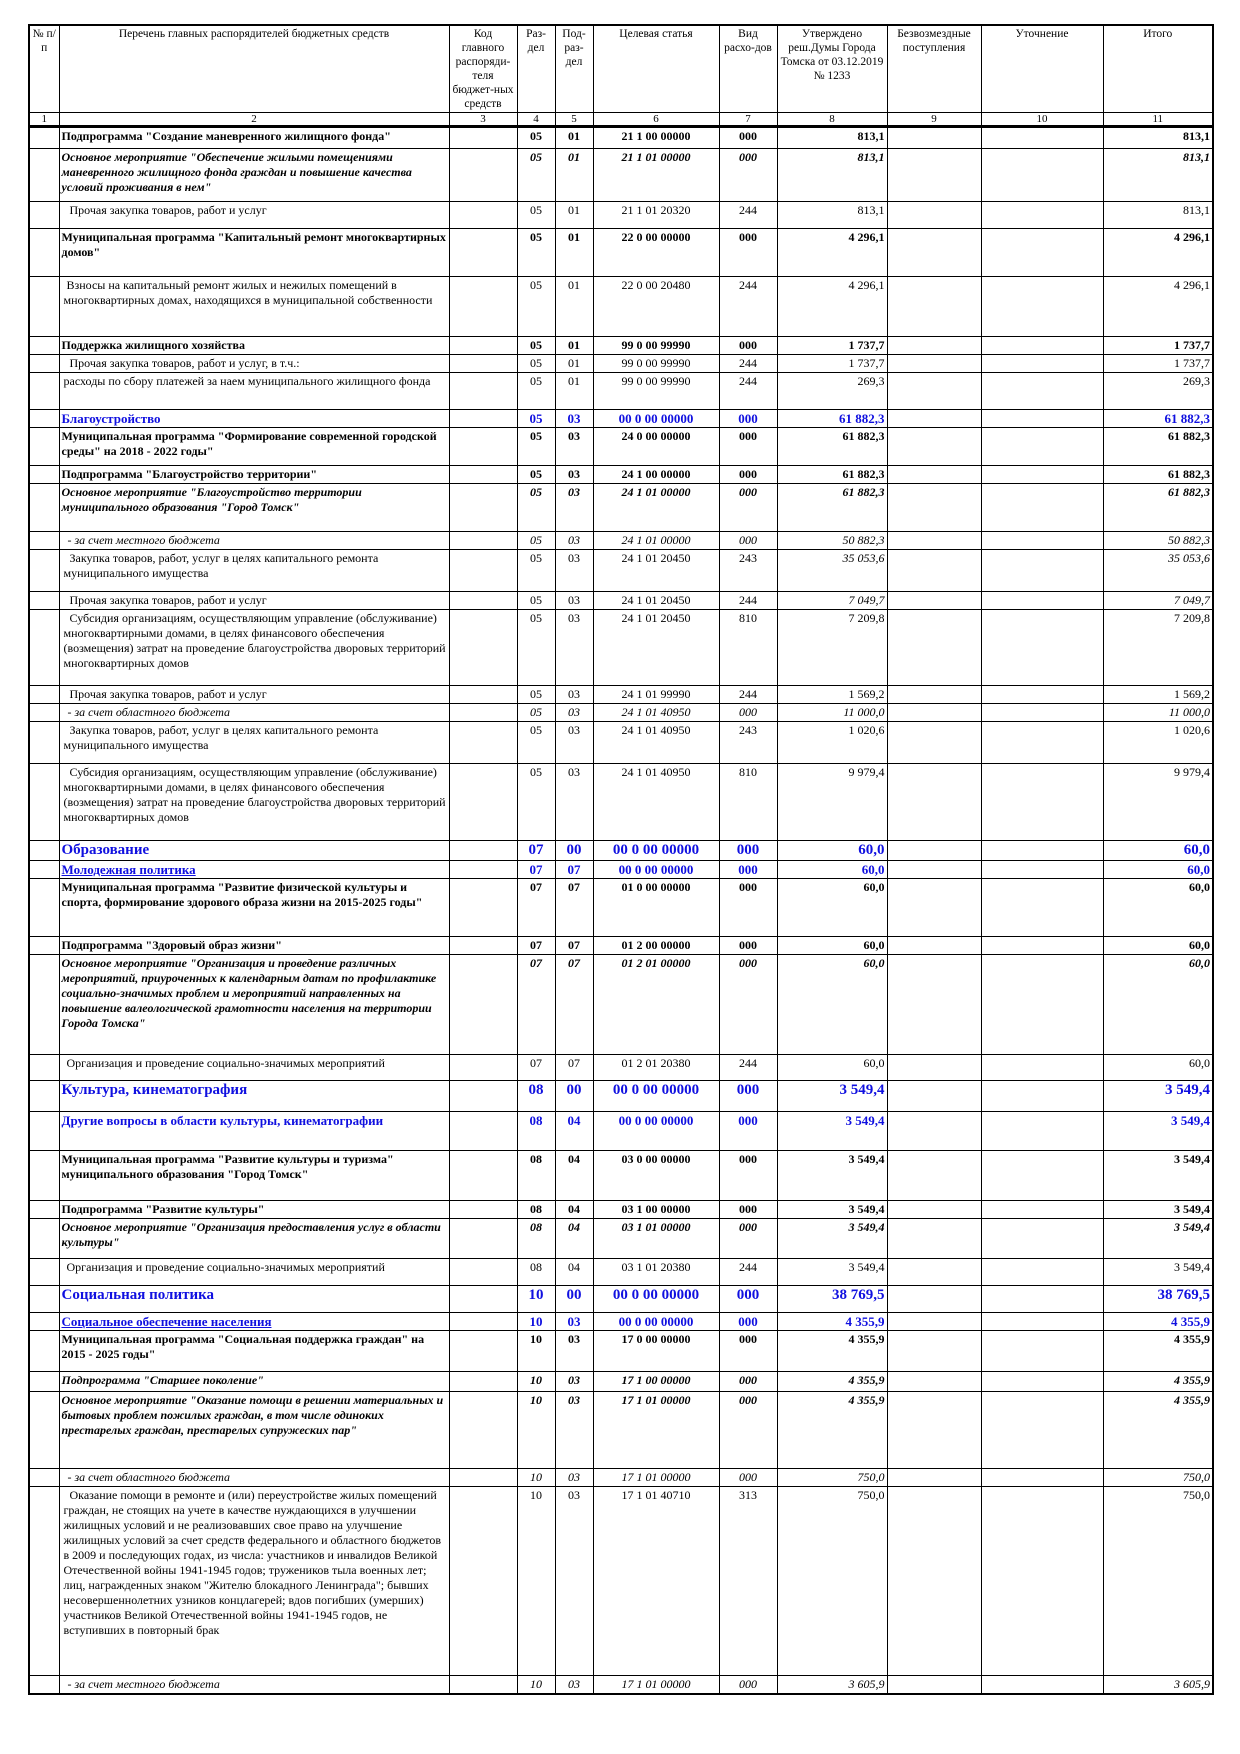  What do you see at coordinates (1196, 157) in the screenshot?
I see `row-total-text: 813,1` at bounding box center [1196, 157].